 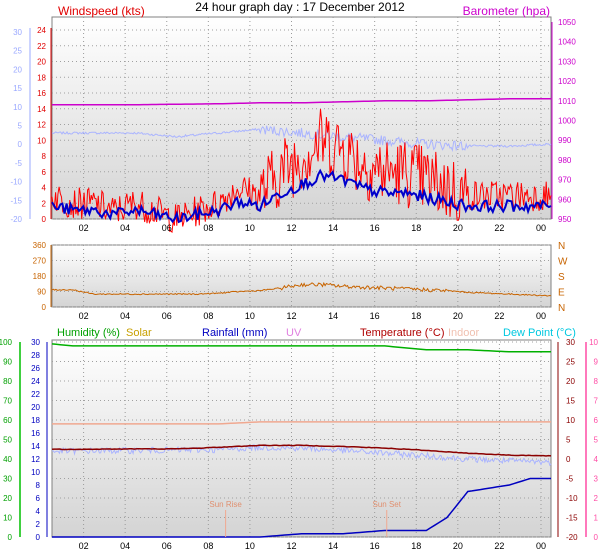 What do you see at coordinates (44, 156) in the screenshot?
I see `wind-tick-label: 8` at bounding box center [44, 156].